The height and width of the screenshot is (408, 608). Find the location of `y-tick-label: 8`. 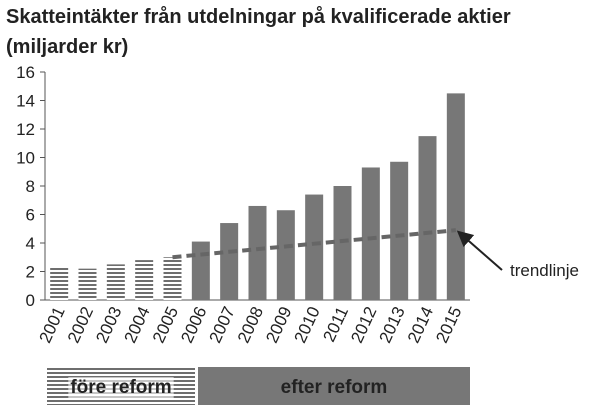

y-tick-label: 8 is located at coordinates (30, 186).